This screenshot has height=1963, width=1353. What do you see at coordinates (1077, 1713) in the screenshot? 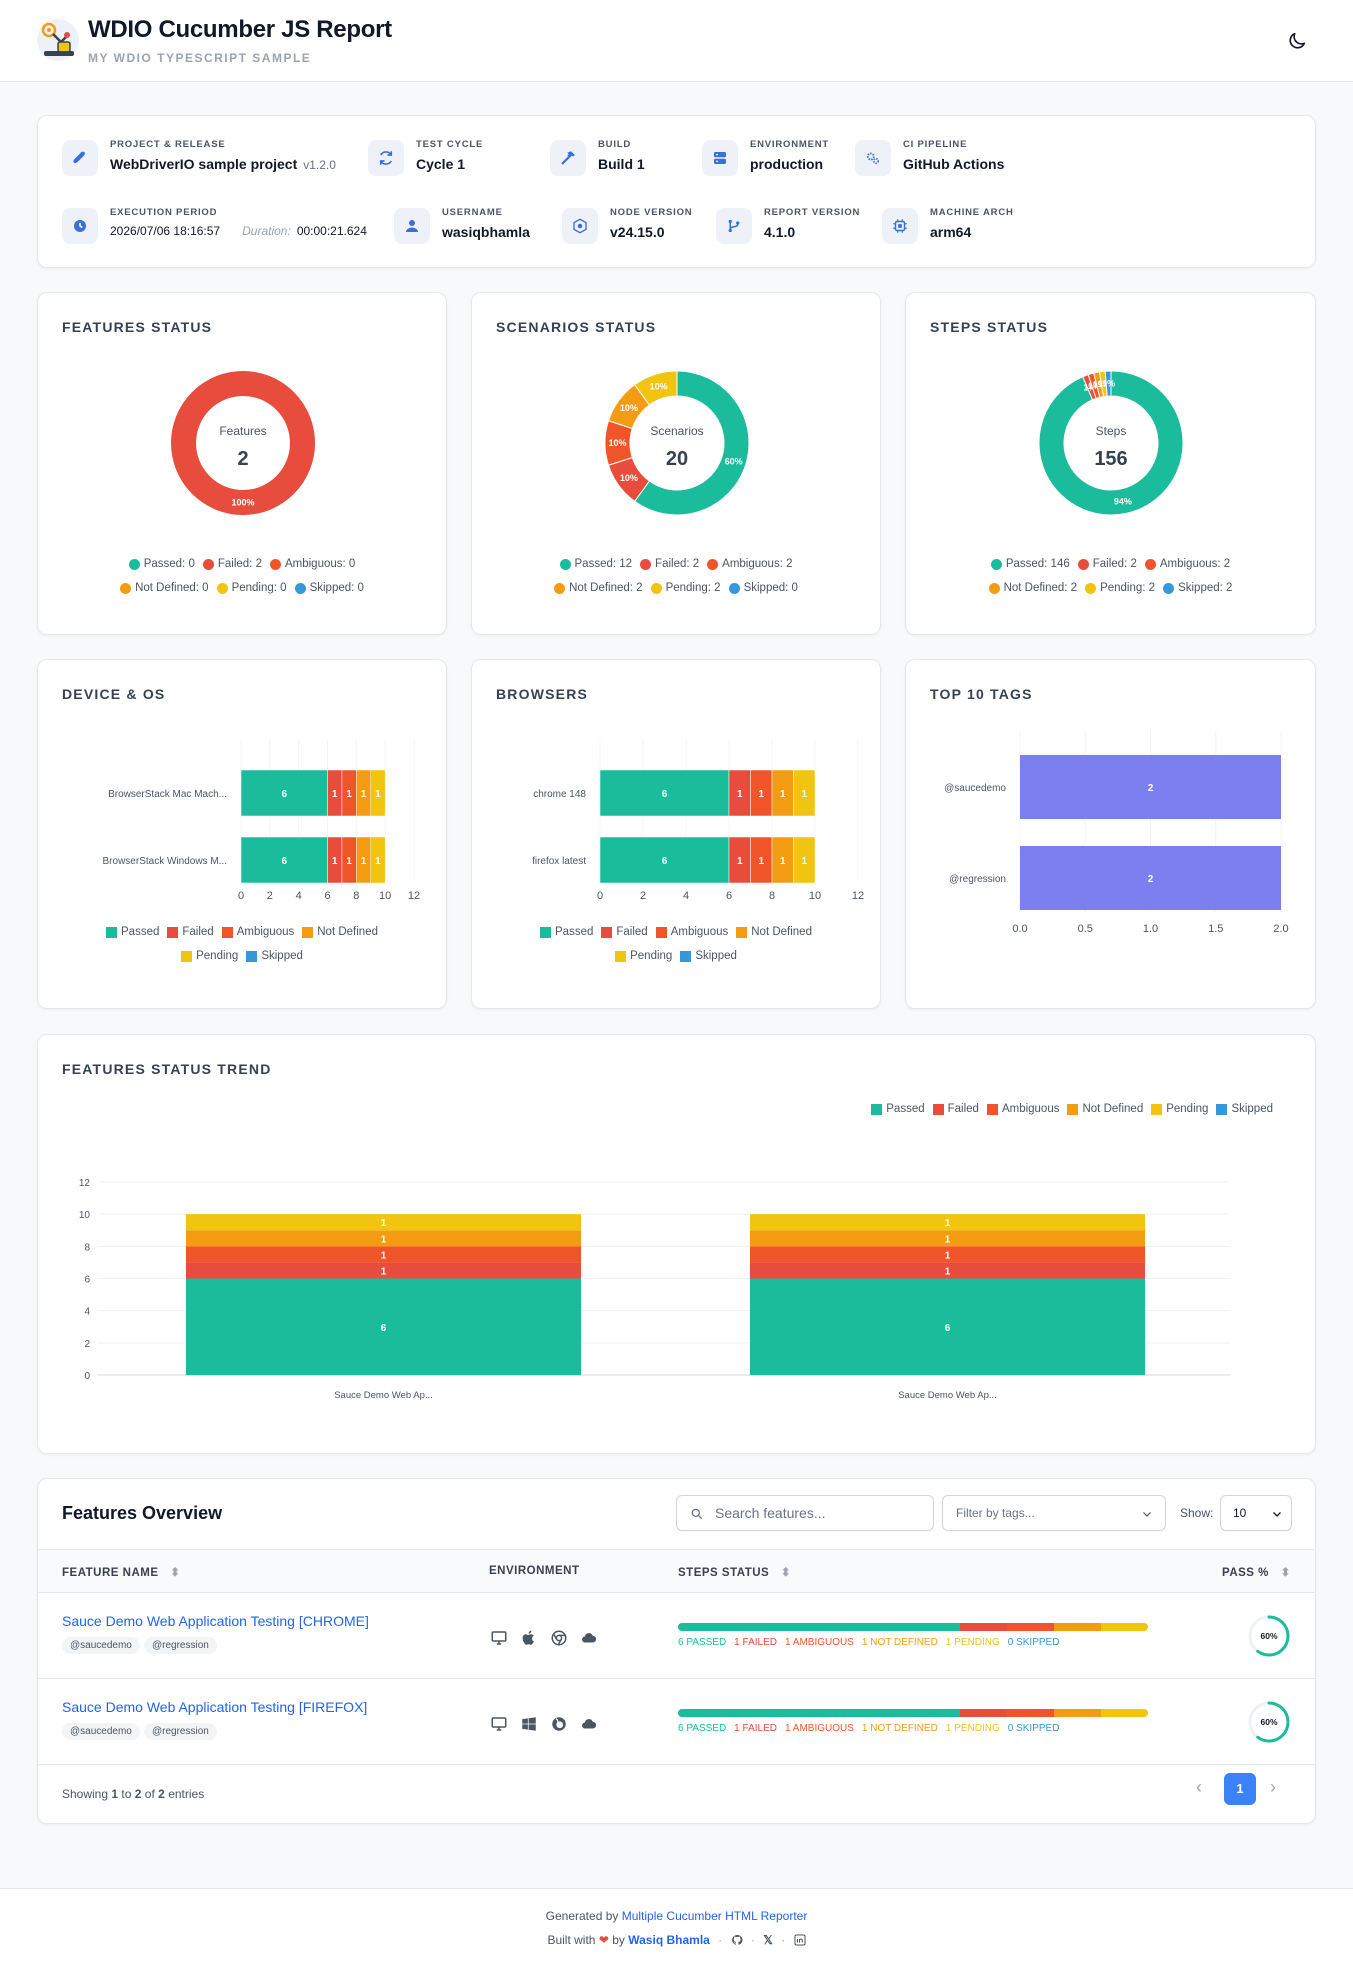
I see `steps-segment-not_defined` at bounding box center [1077, 1713].